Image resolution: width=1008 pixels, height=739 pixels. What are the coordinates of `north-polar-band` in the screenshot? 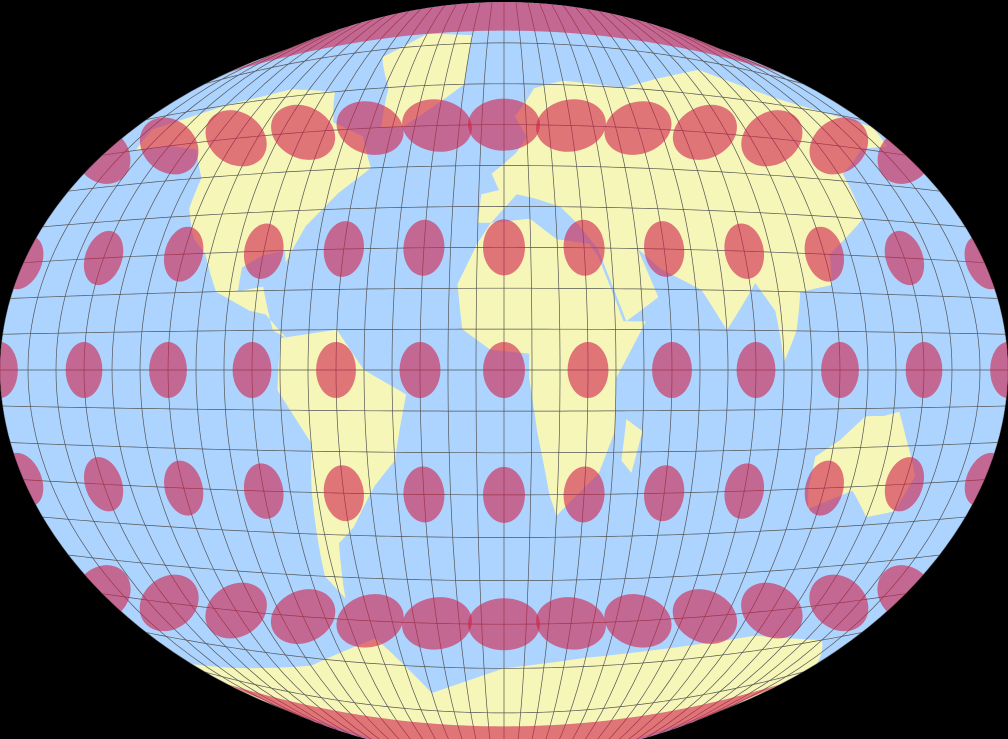 It's located at (504, 37).